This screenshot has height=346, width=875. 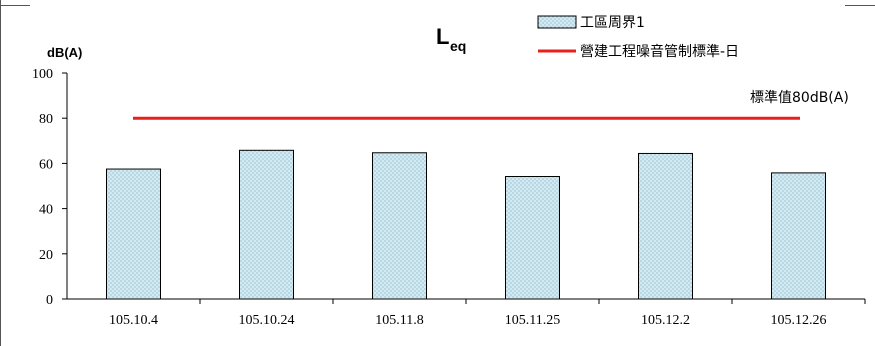 I want to click on x-tick-label: 105.12.26, so click(x=799, y=320).